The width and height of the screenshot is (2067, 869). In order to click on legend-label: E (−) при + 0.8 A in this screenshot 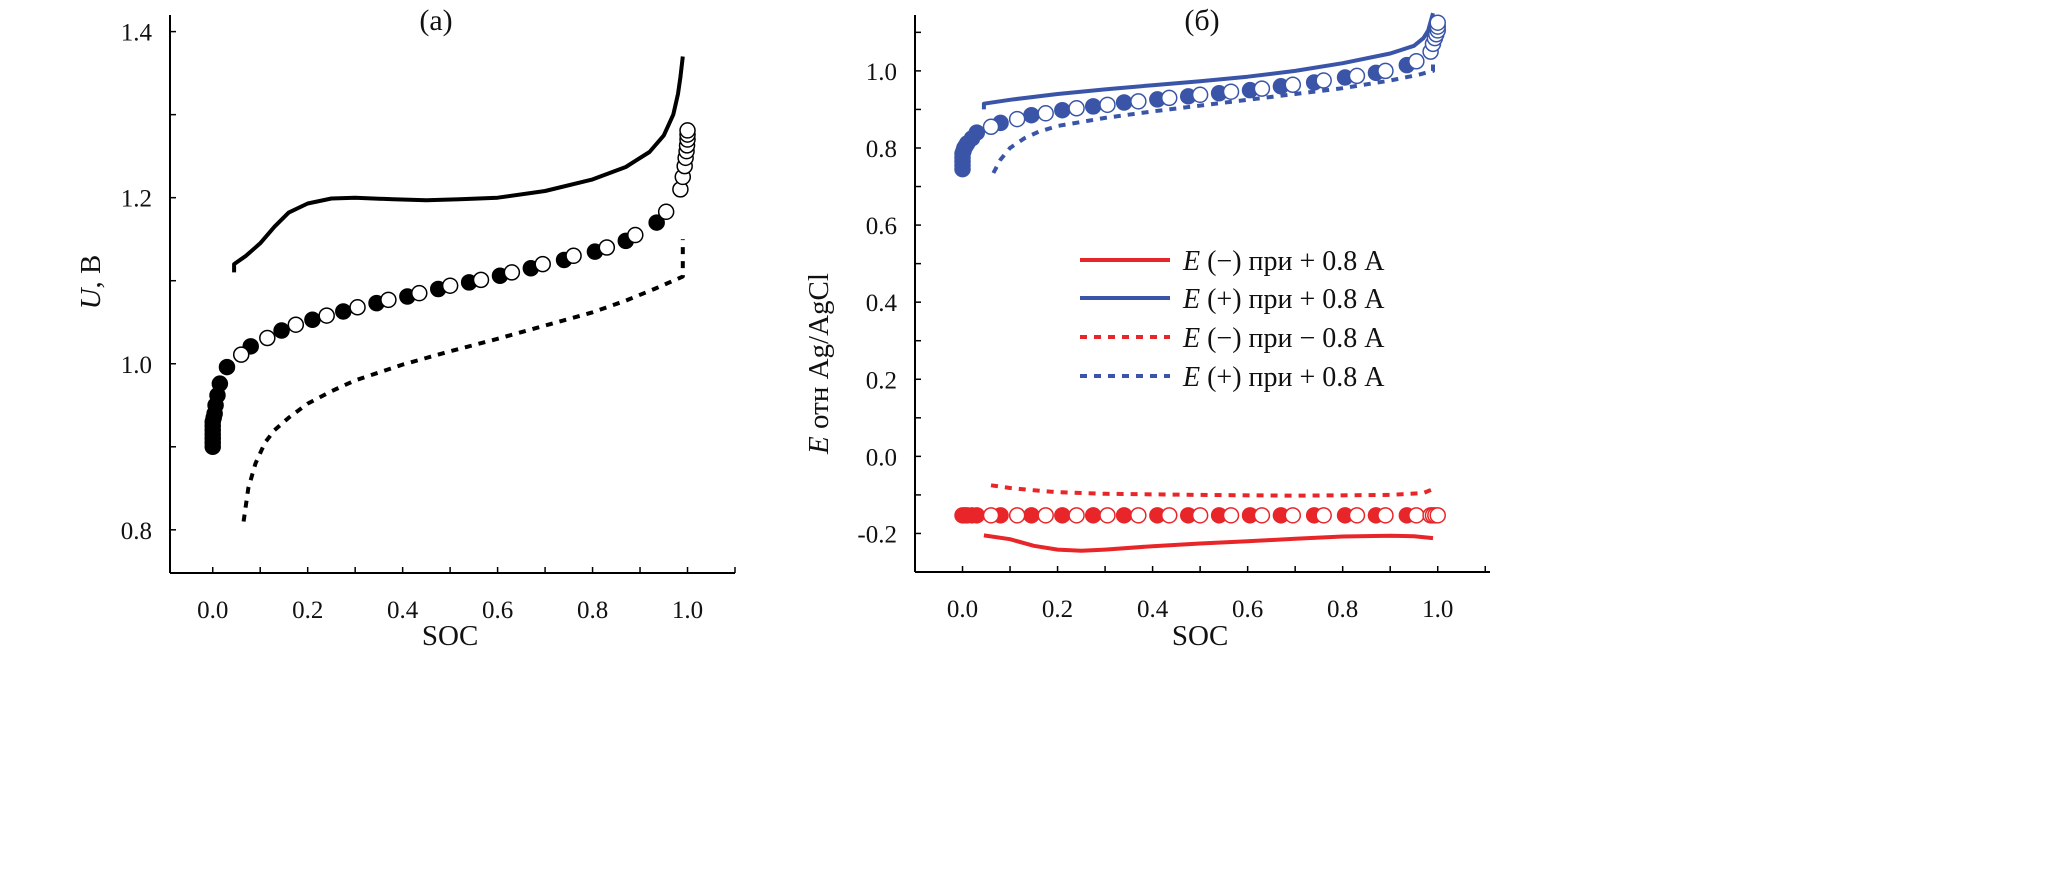, I will do `click(1283, 261)`.